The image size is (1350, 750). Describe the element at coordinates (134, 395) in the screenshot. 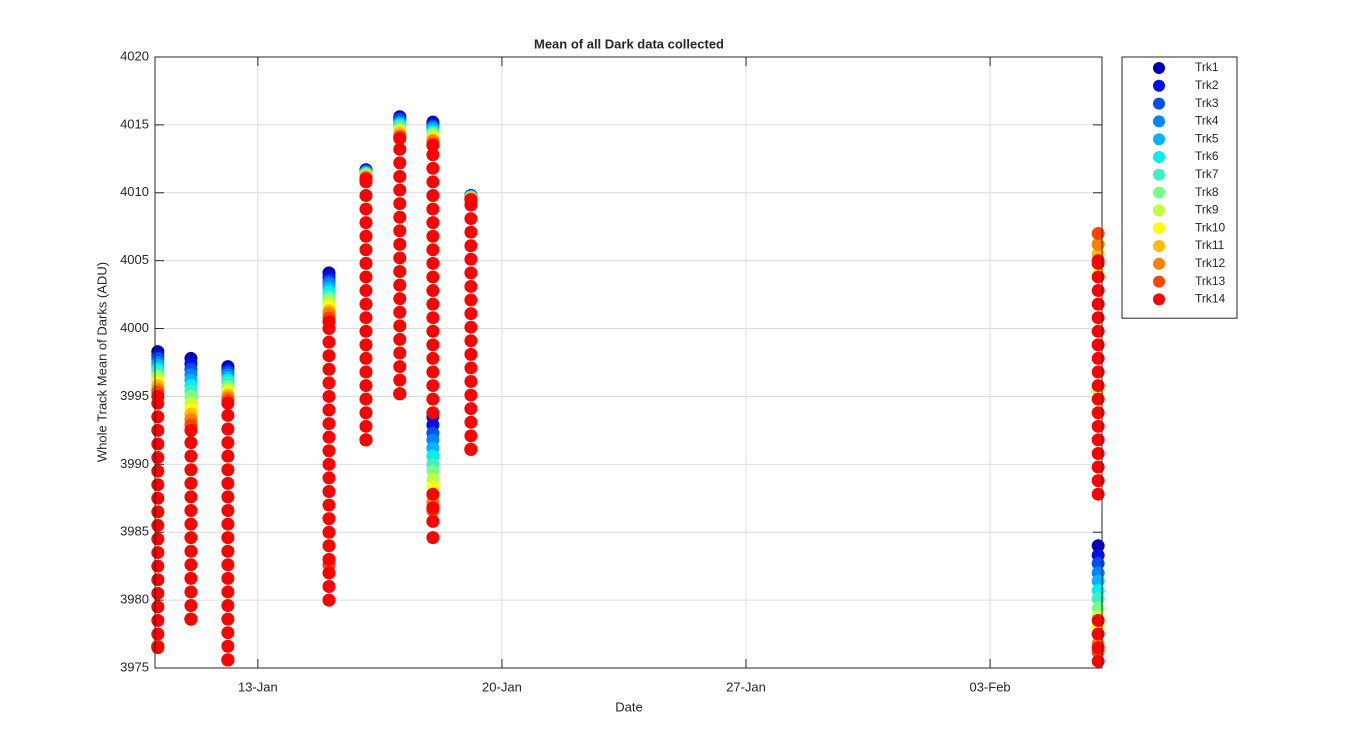

I see `y-tick-label: 3995` at that location.